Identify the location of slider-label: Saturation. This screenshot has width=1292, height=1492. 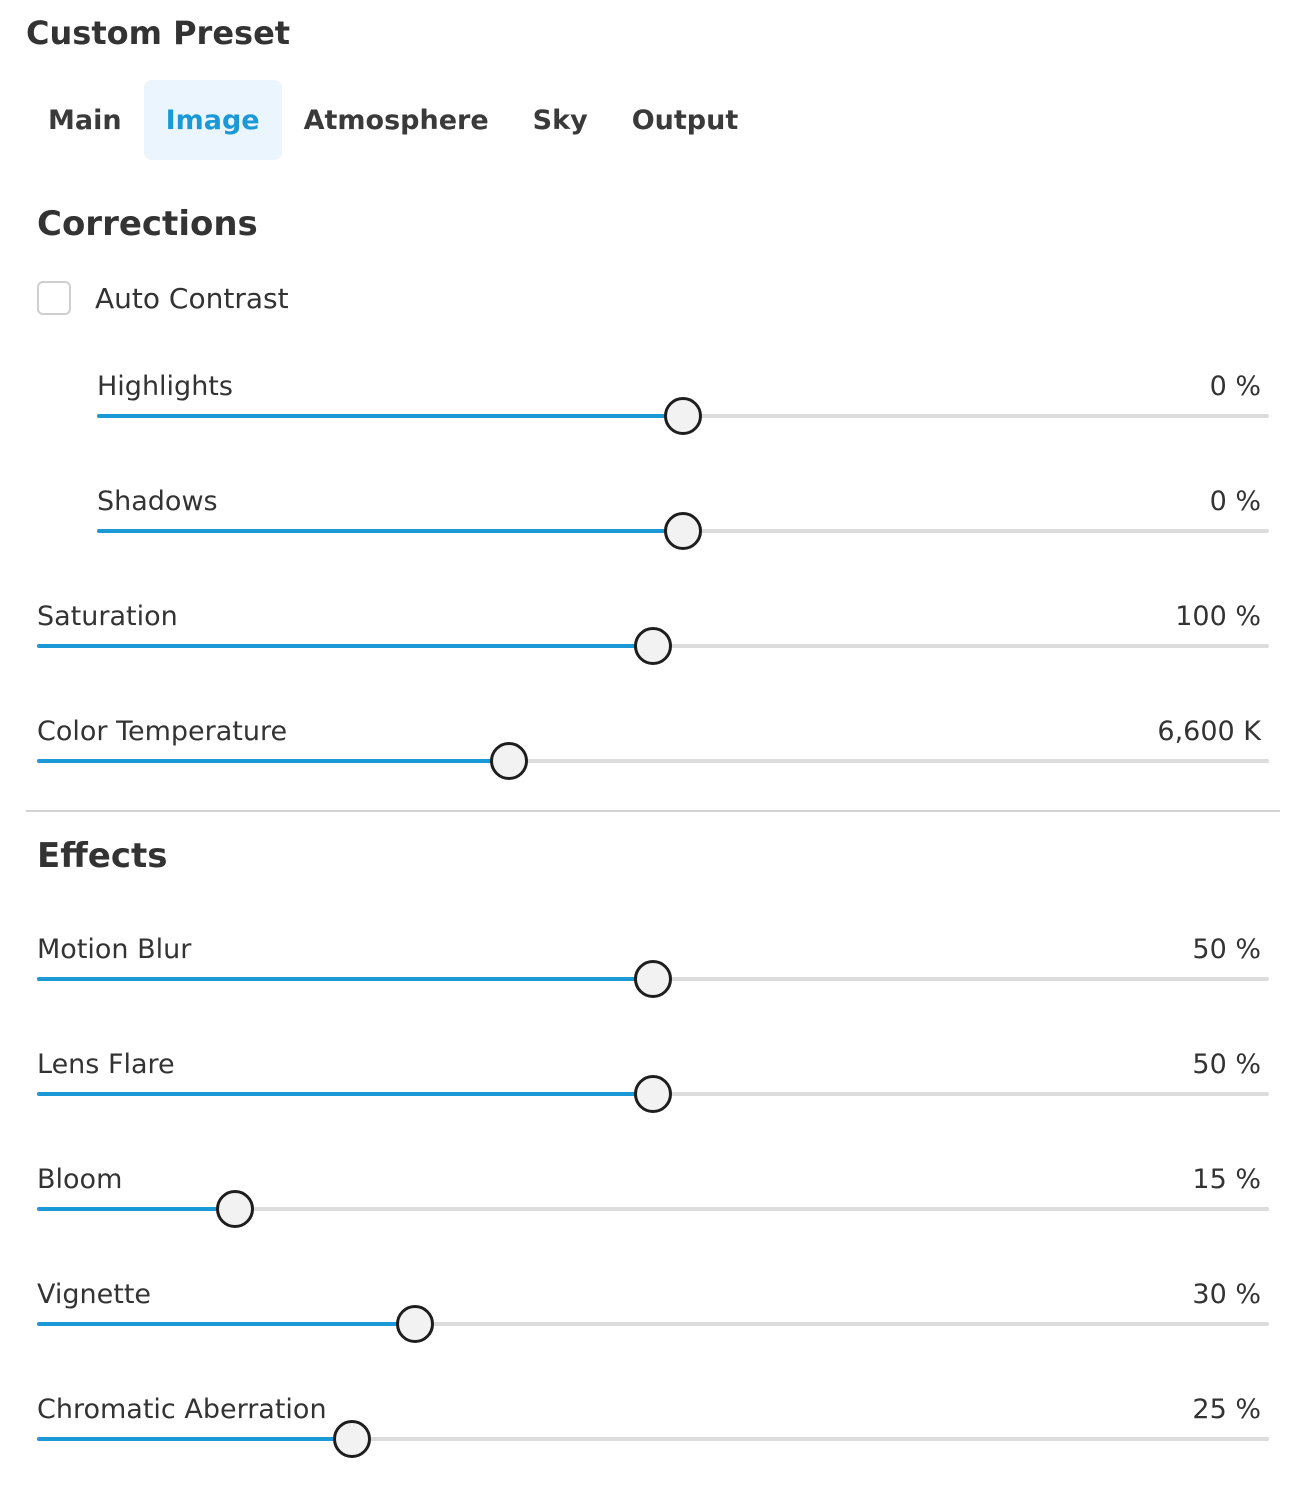
(107, 616).